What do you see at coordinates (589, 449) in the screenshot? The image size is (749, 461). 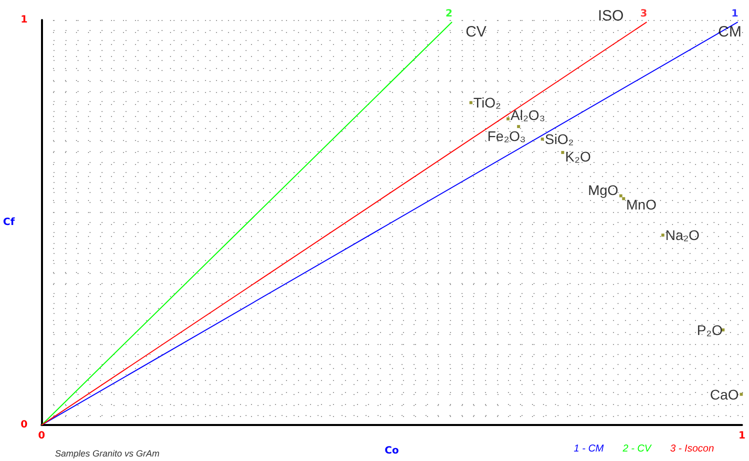 I see `text: 1 - CM` at bounding box center [589, 449].